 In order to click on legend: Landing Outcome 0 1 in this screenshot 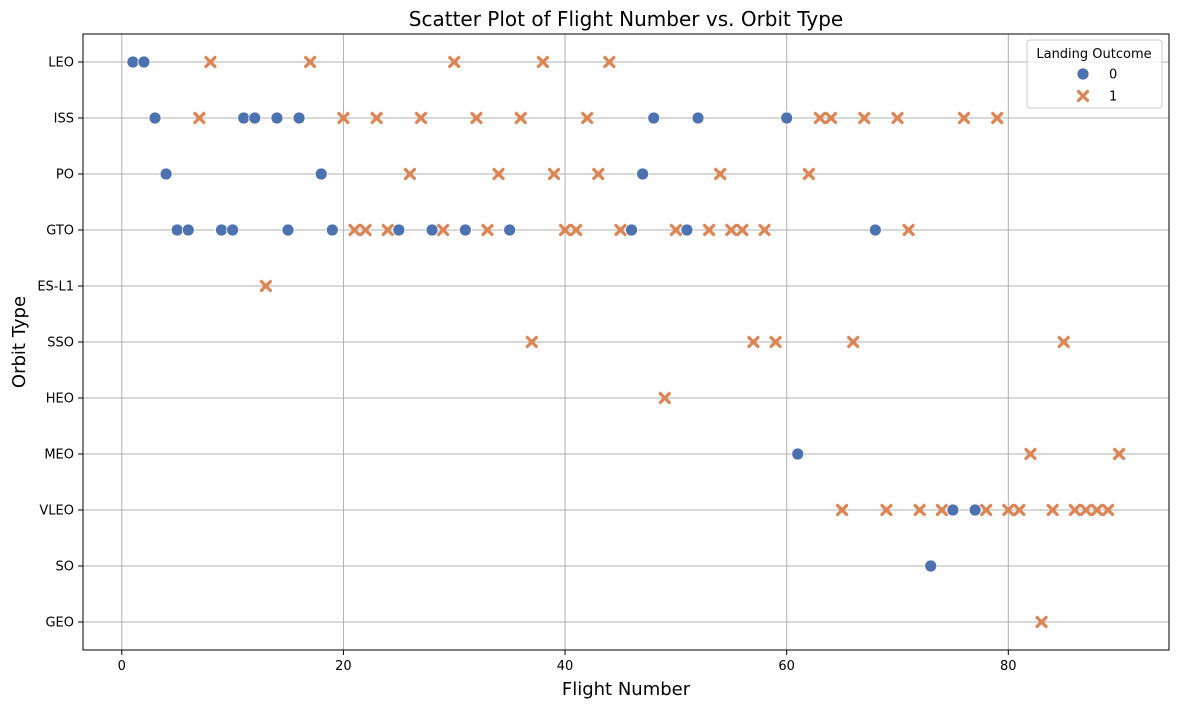, I will do `click(1094, 74)`.